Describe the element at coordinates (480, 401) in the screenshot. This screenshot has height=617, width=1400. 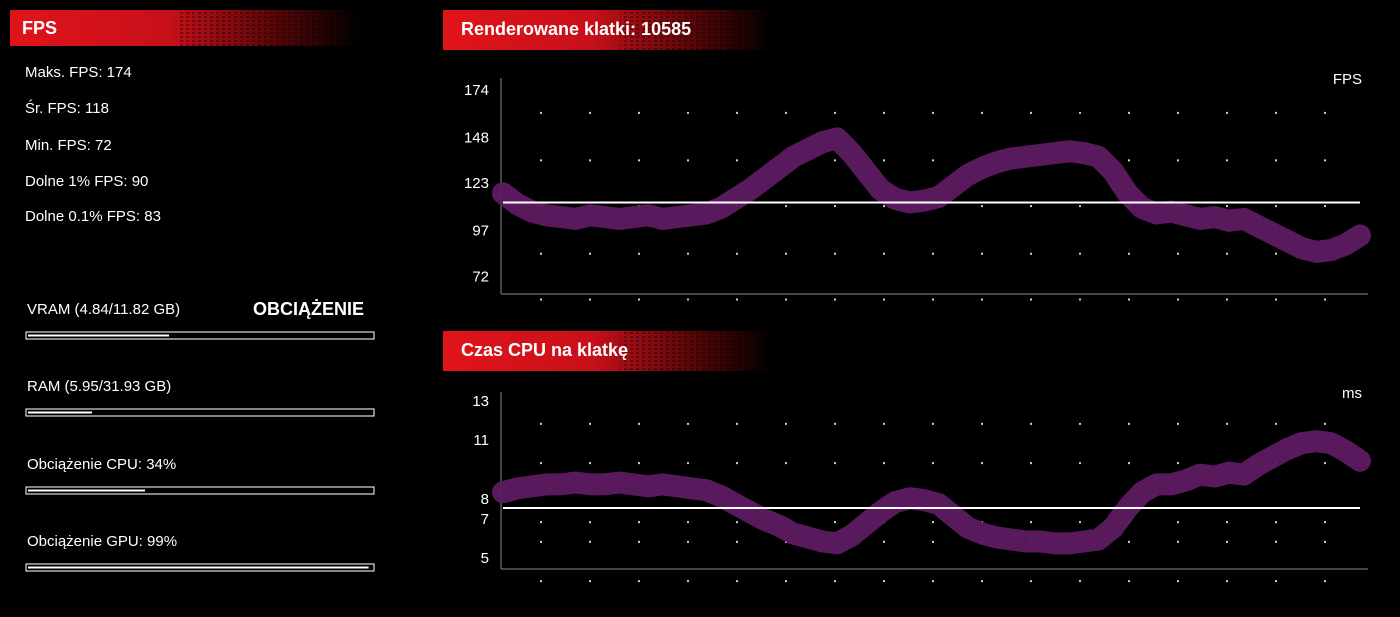
I see `y-tick-label: 13` at that location.